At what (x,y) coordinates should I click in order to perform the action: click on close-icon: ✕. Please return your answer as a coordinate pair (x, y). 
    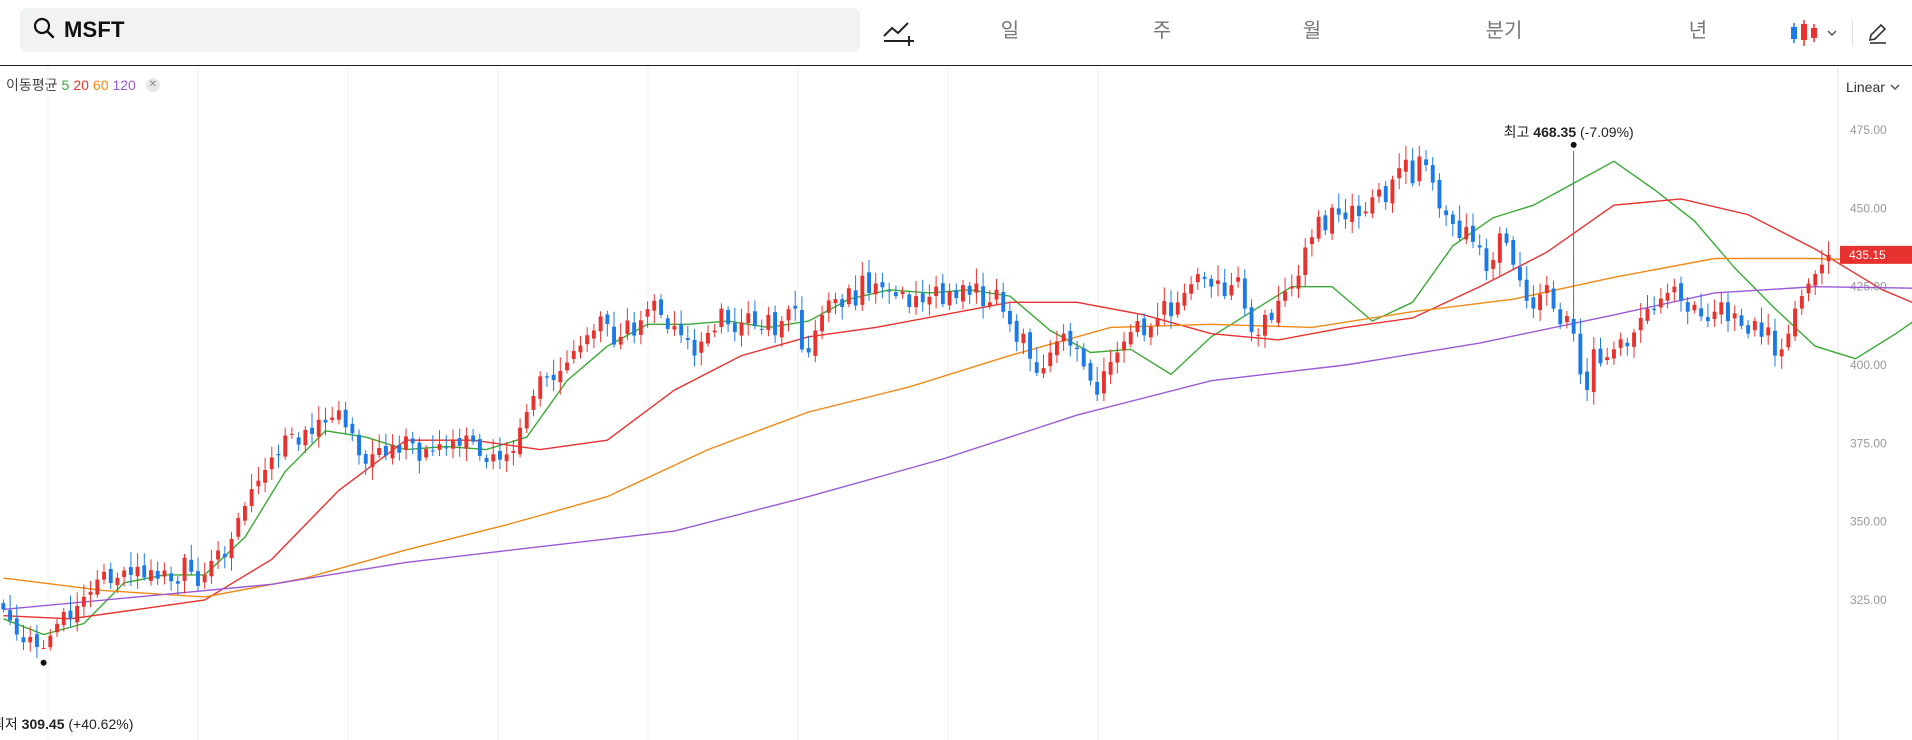
    Looking at the image, I should click on (152, 85).